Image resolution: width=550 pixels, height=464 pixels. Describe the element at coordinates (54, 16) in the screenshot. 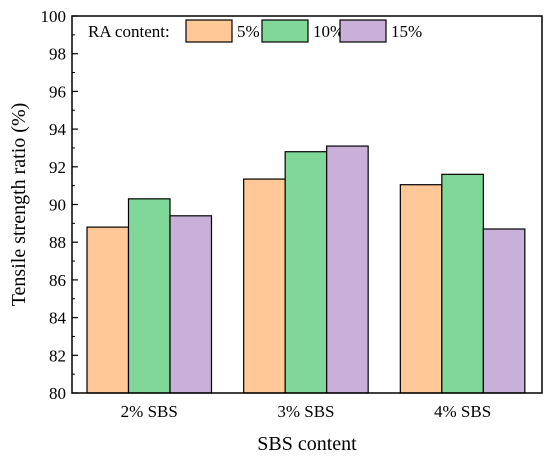

I see `y-tick-label: 100` at that location.